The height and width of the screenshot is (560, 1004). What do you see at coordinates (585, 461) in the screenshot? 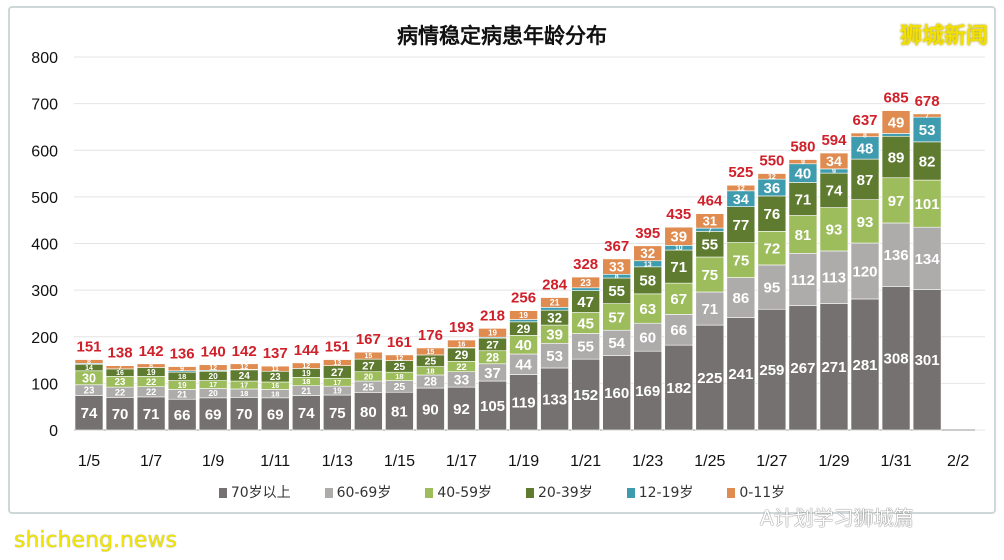
I see `x-tick-label: 1/21` at bounding box center [585, 461].